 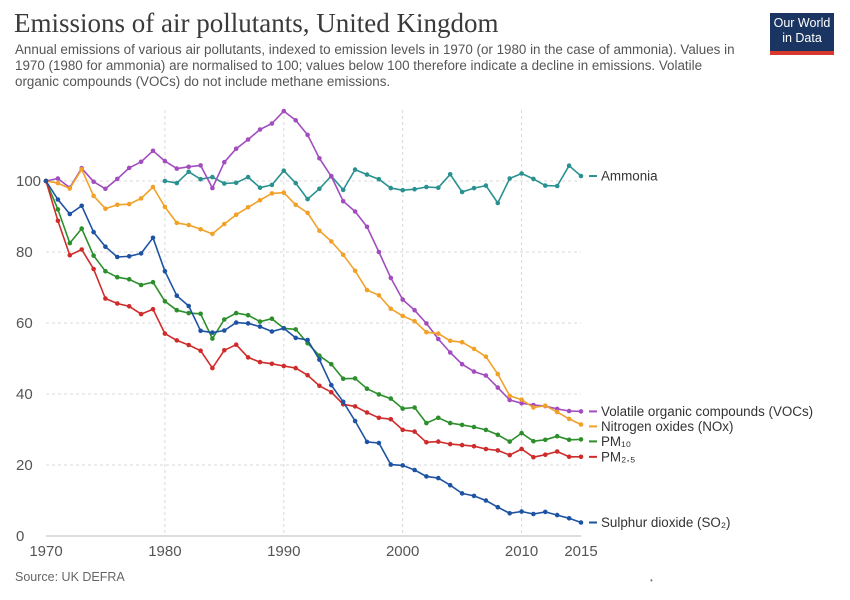 What do you see at coordinates (666, 522) in the screenshot?
I see `series-label-text: Sulphur dioxide (SO₂)` at bounding box center [666, 522].